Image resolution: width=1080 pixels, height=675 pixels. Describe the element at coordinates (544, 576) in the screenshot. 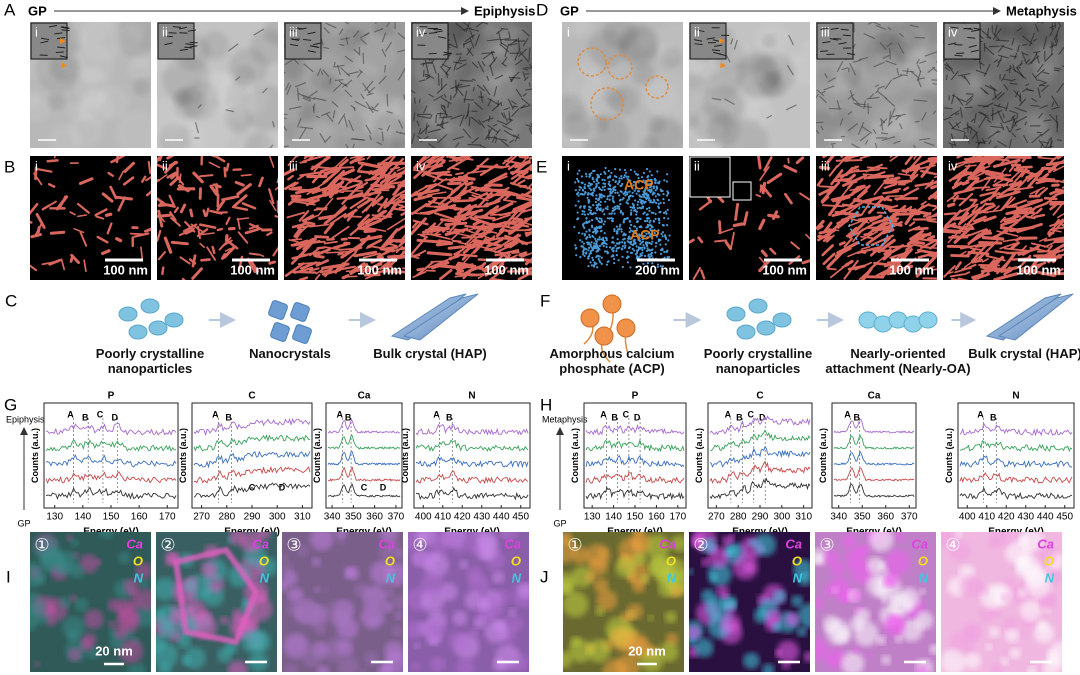

I see `panel-label: J` at that location.